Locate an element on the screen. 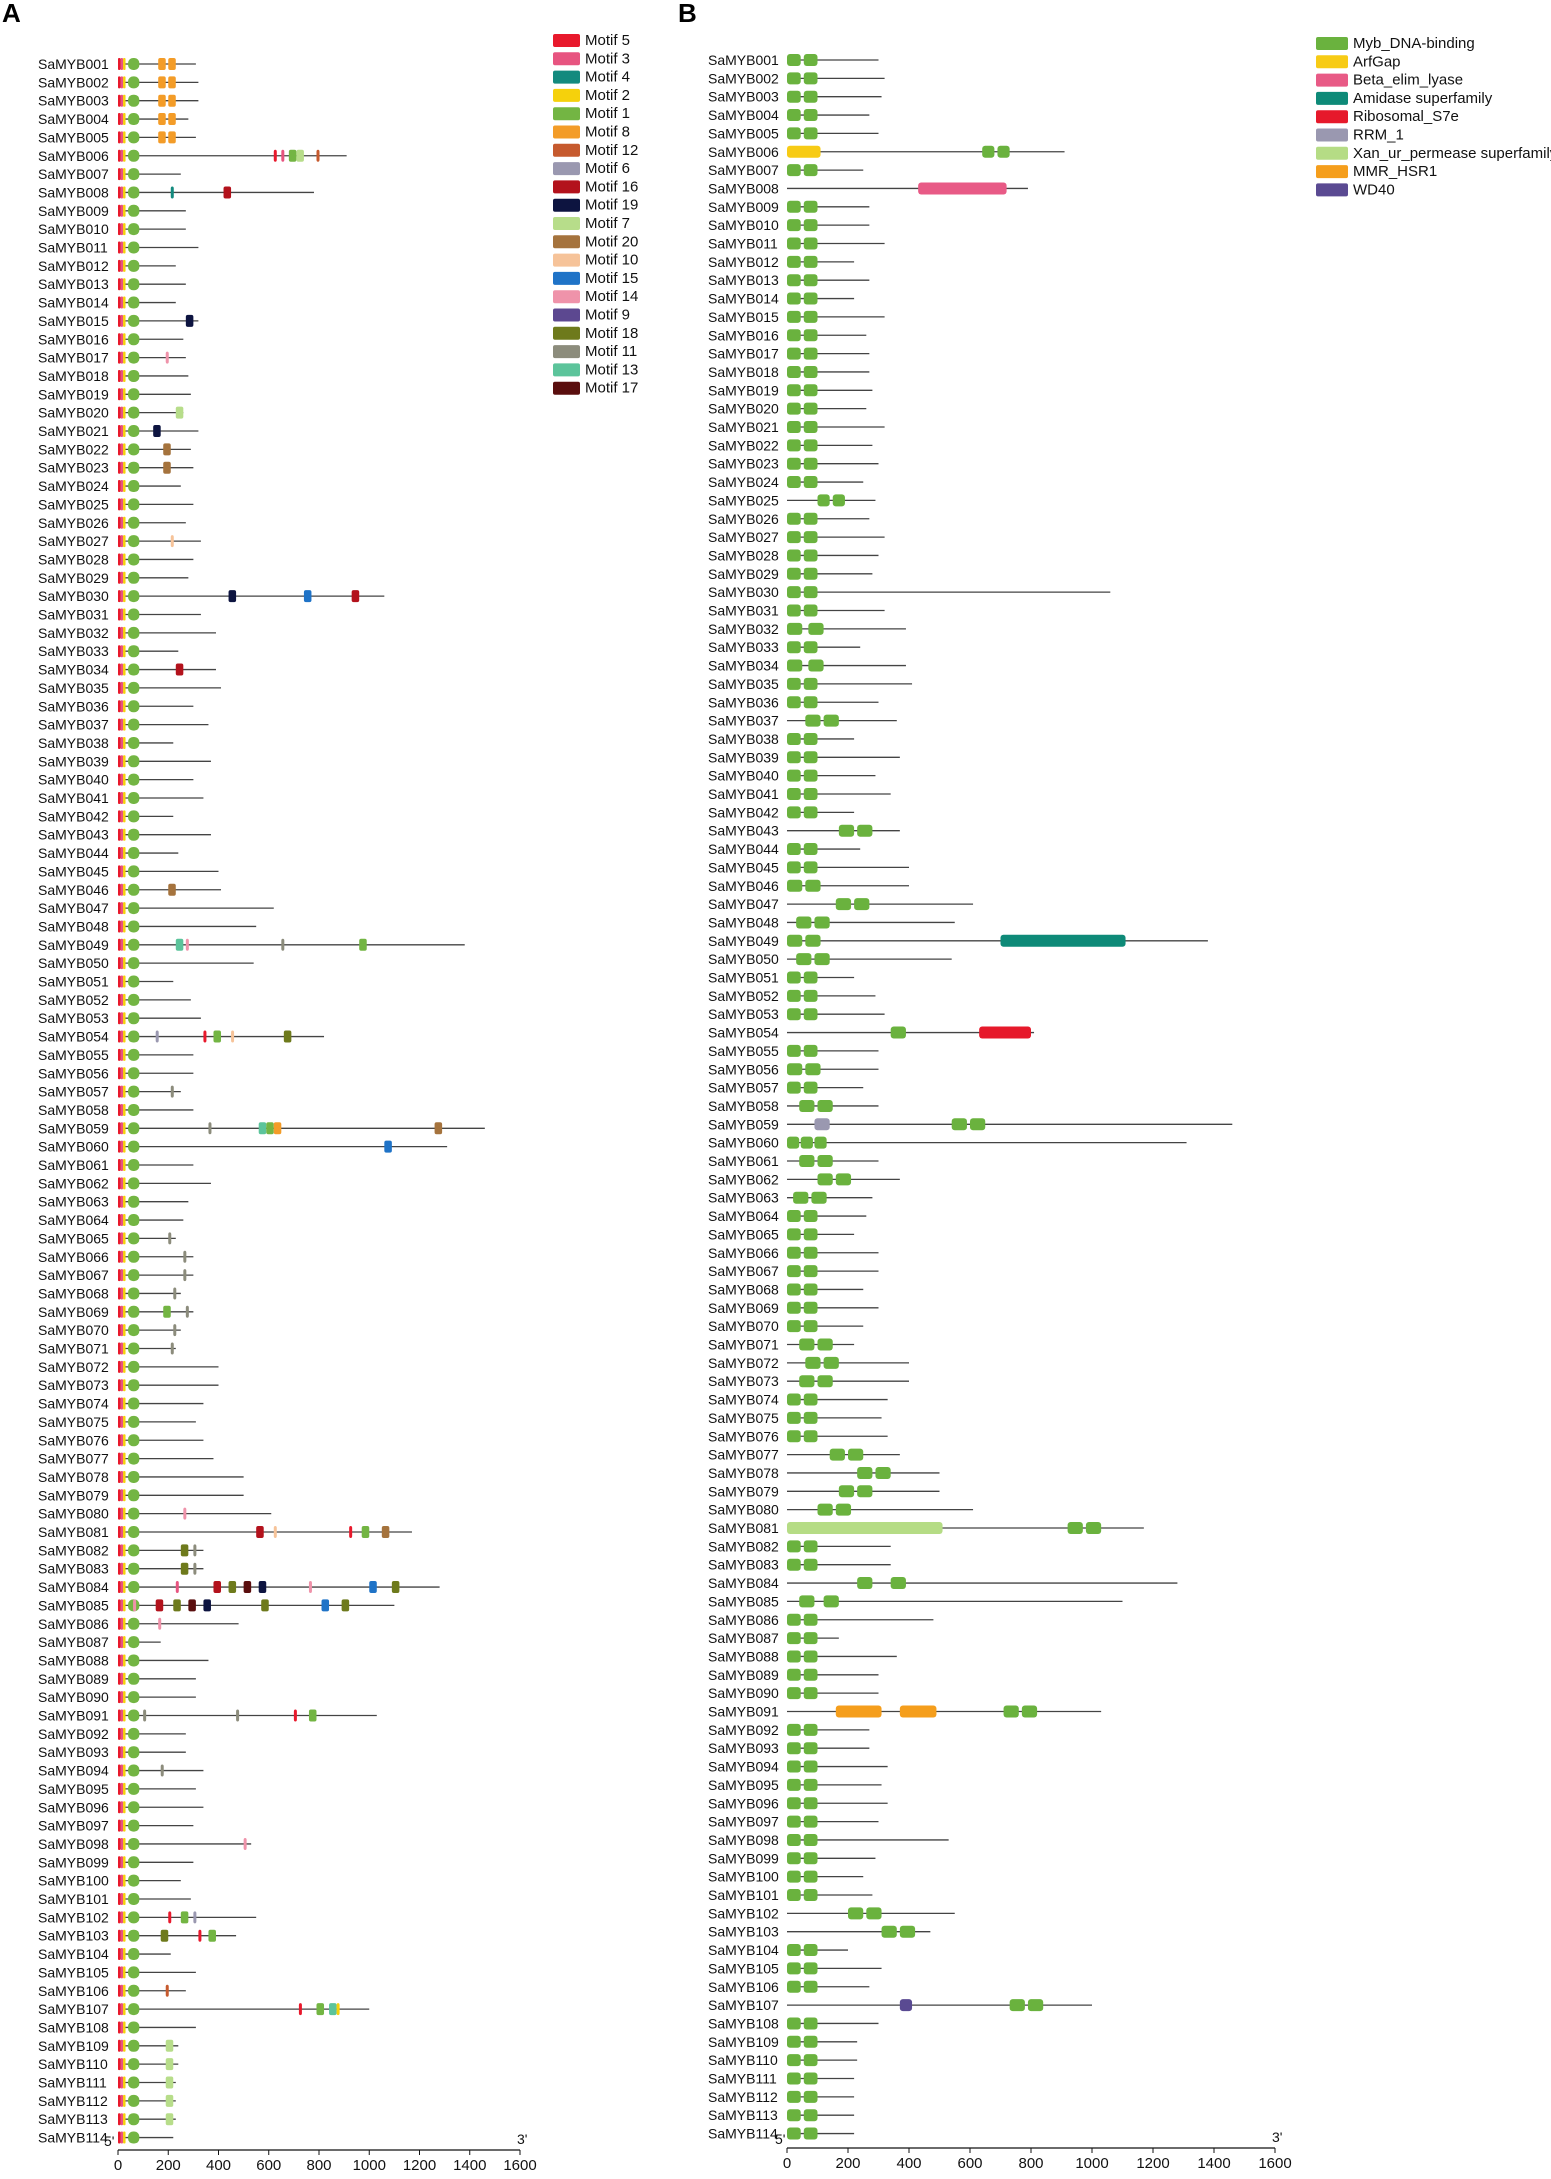 Image resolution: width=1551 pixels, height=2179 pixels. gene-row-a: SaMYB085 is located at coordinates (216, 1605).